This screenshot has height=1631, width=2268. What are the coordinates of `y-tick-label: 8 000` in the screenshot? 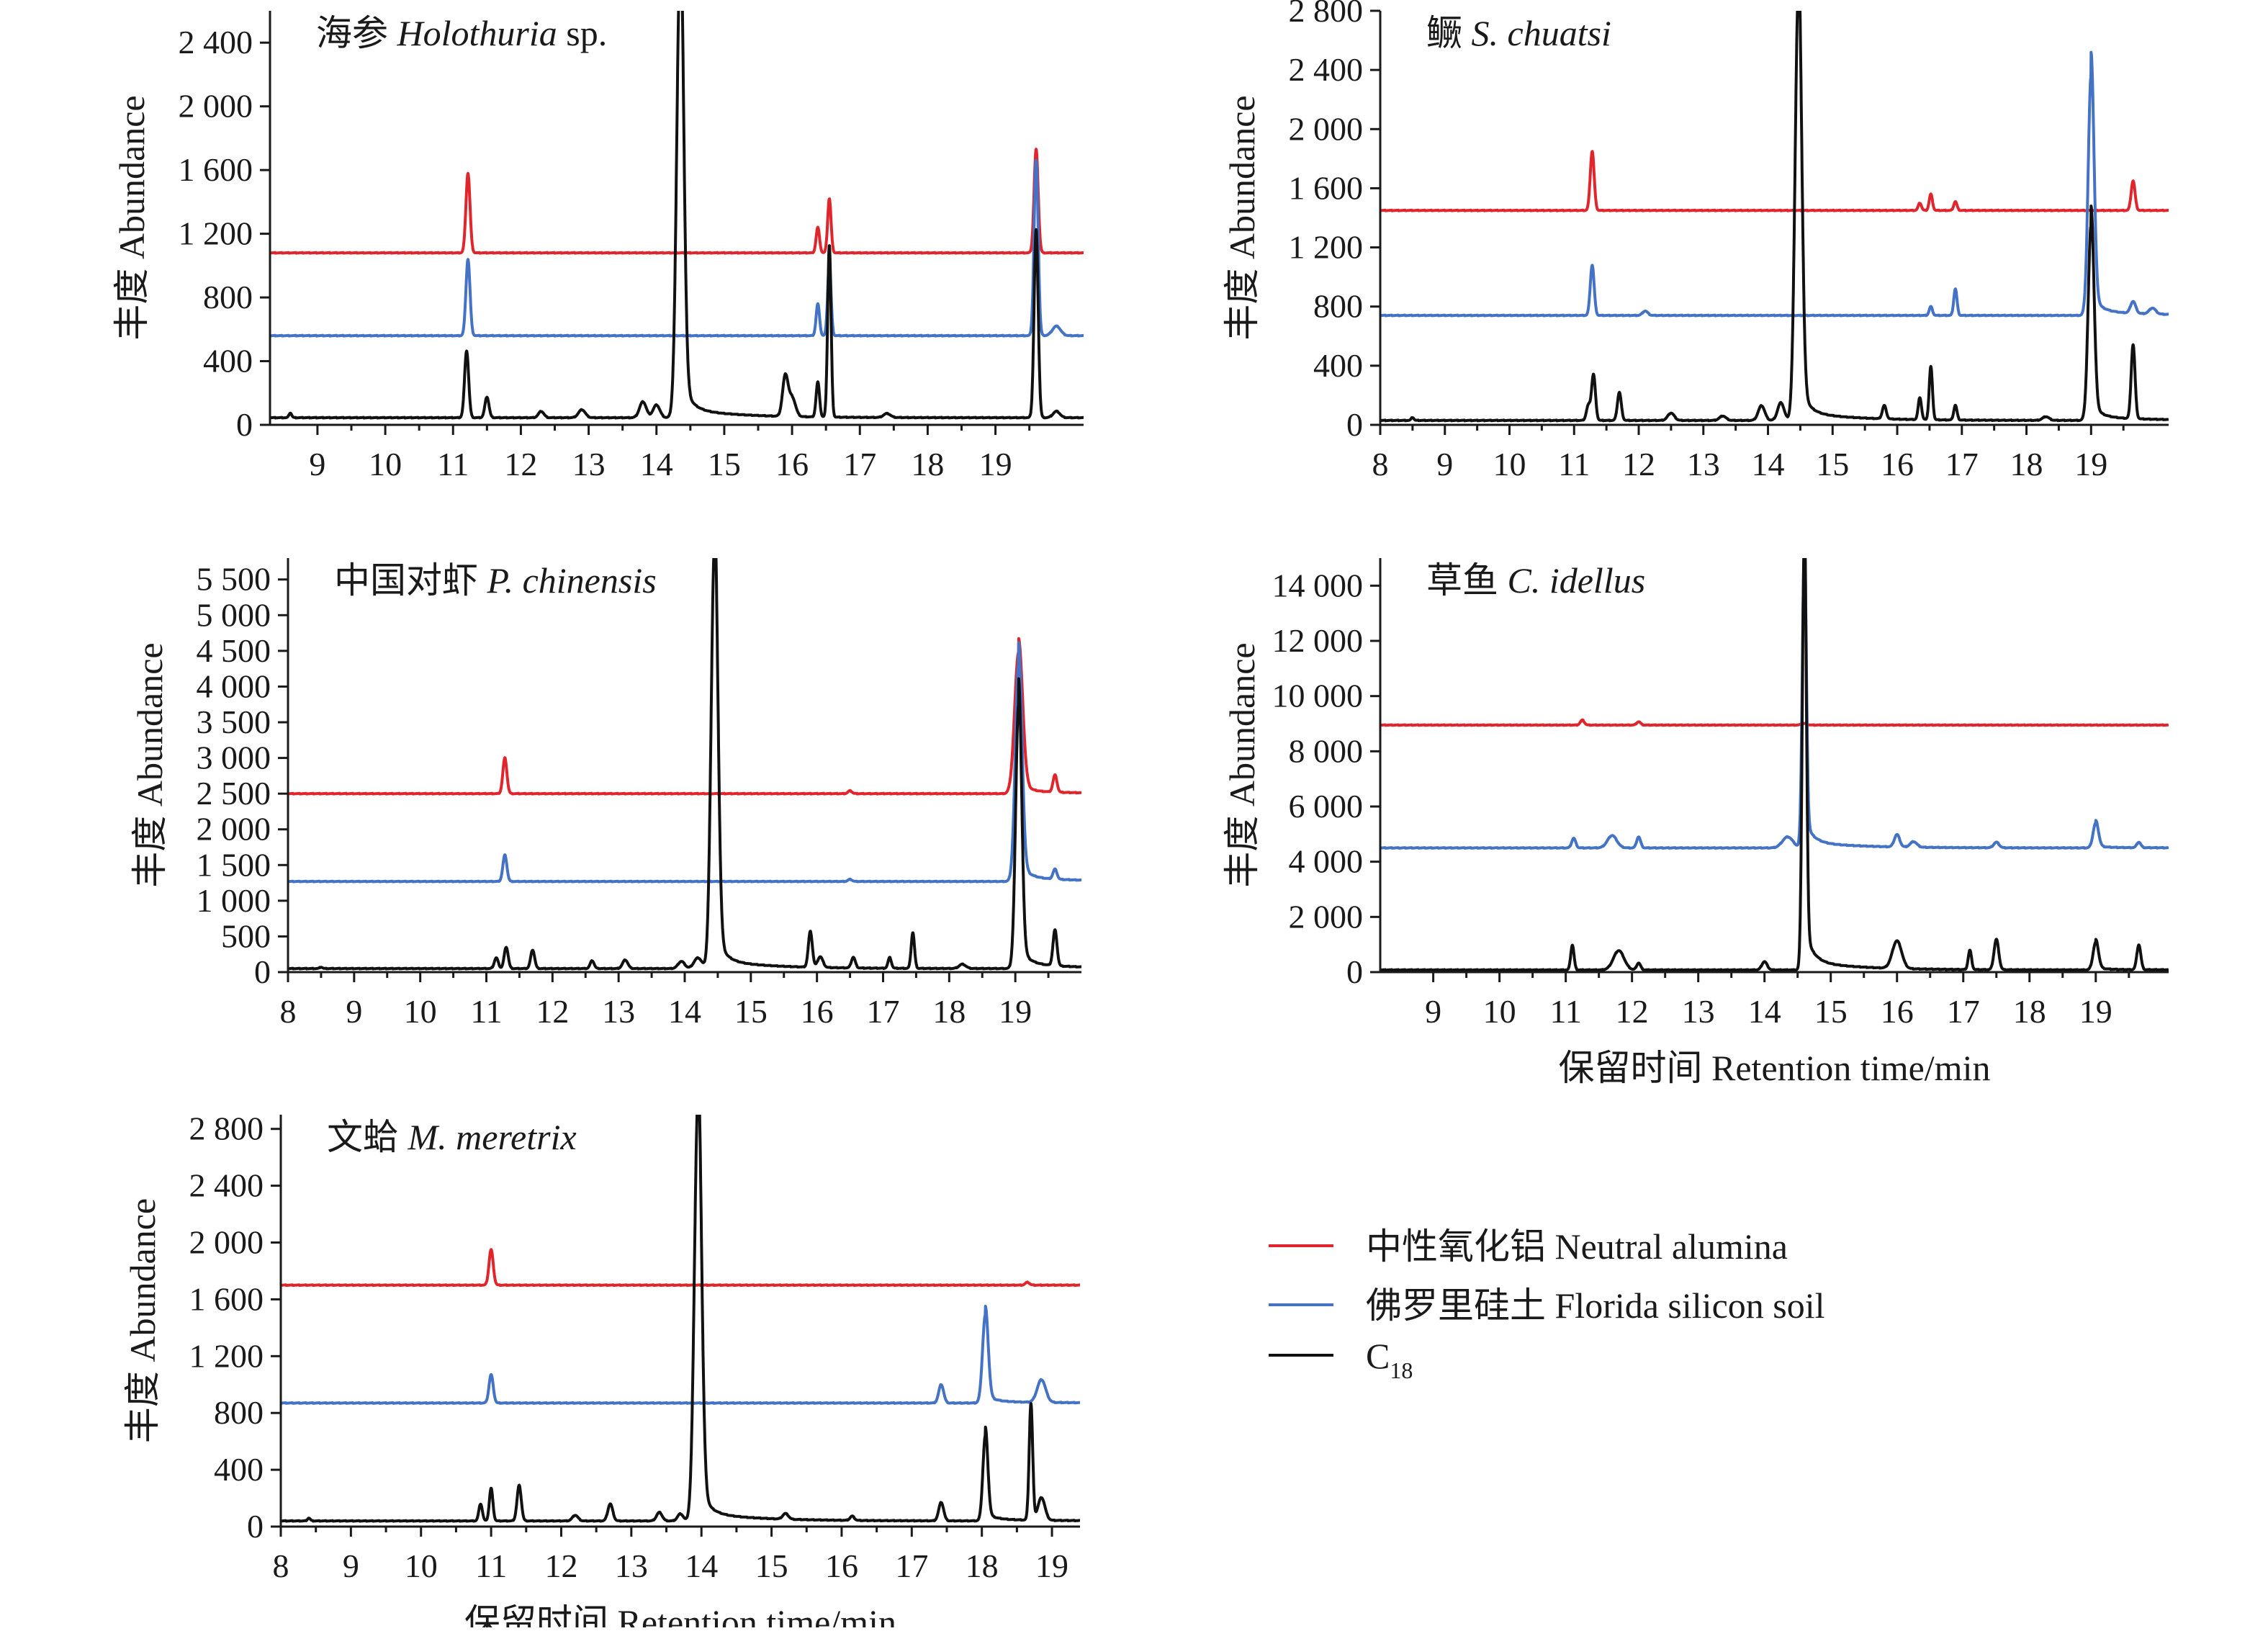 It's located at (1326, 750).